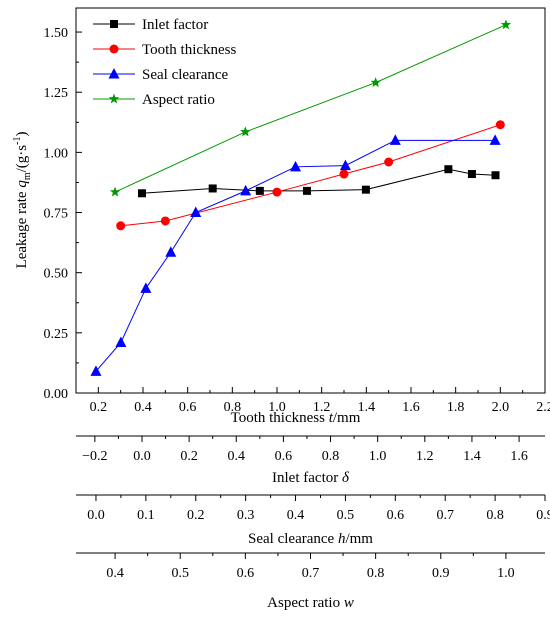 Image resolution: width=550 pixels, height=624 pixels. I want to click on x-tick-label-inlet: −0.2, so click(94, 456).